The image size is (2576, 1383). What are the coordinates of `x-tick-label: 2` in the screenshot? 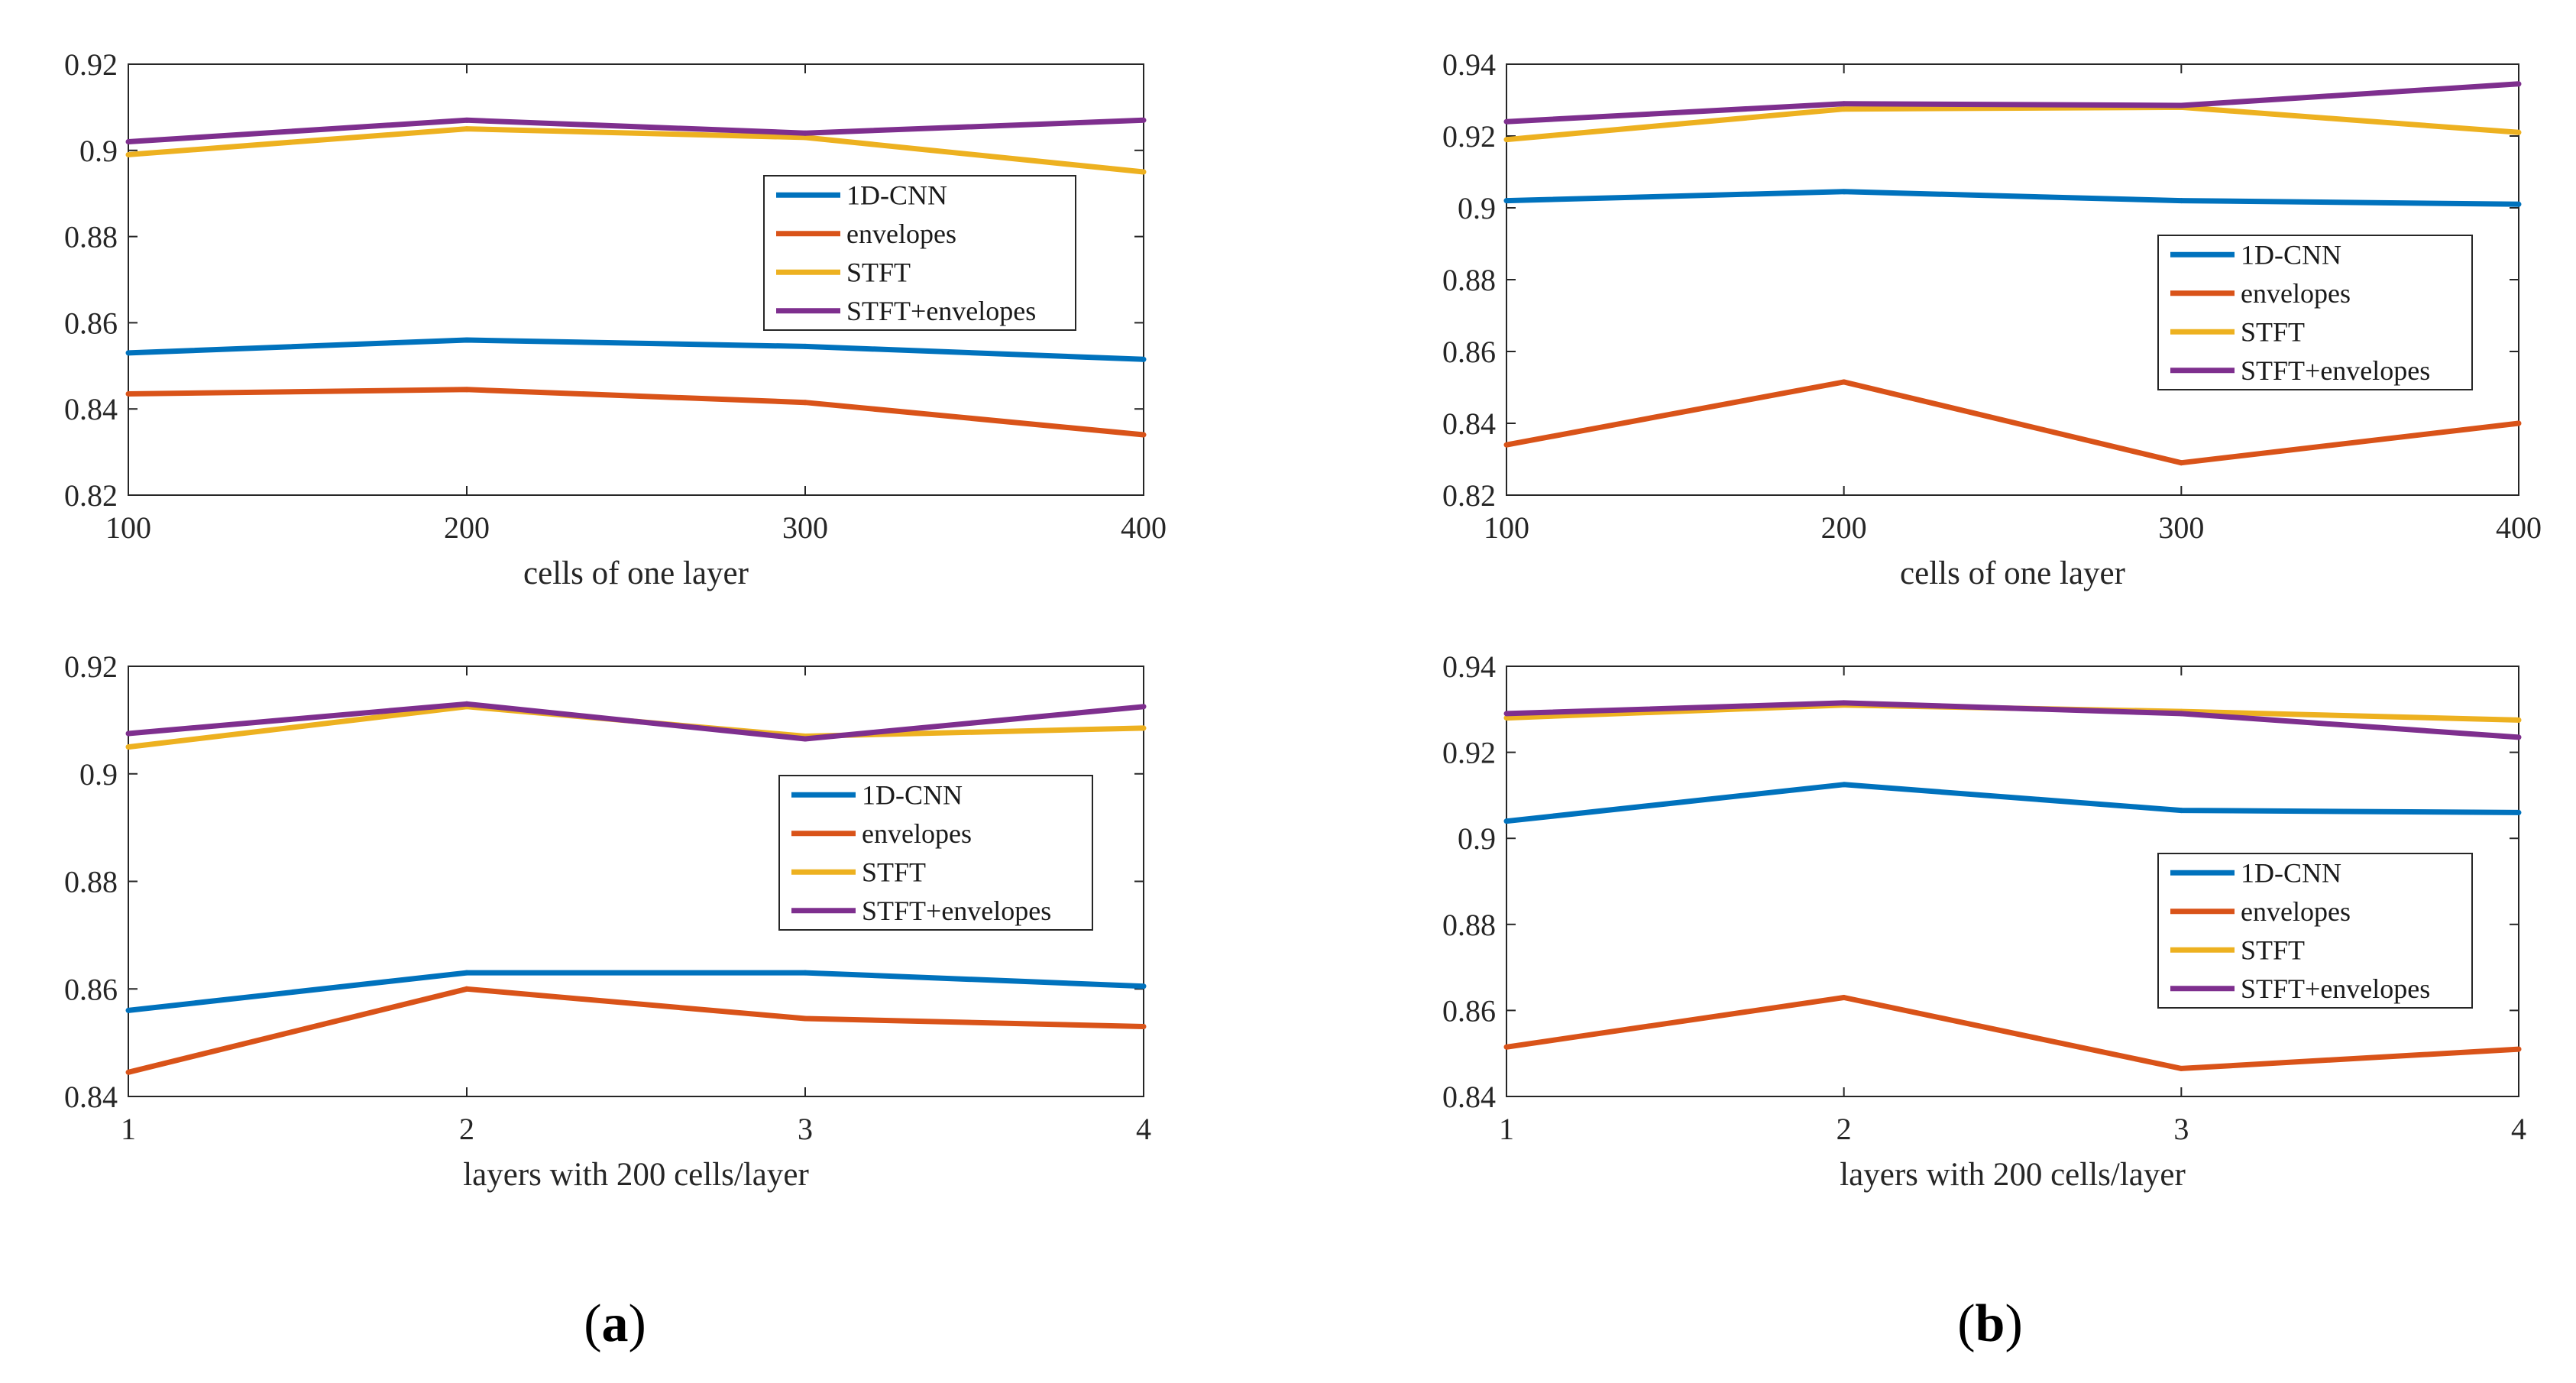 It's located at (1844, 1129).